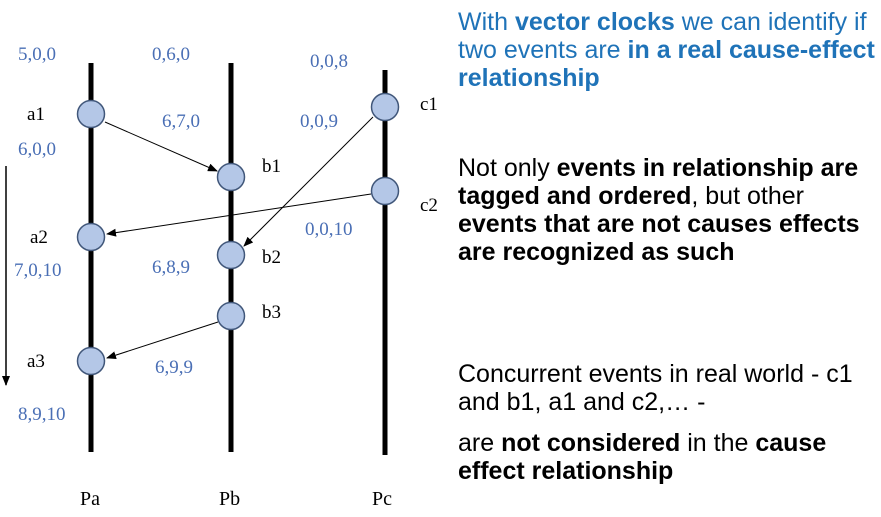  Describe the element at coordinates (37, 54) in the screenshot. I see `start-clock-pa: 5,0,0` at that location.